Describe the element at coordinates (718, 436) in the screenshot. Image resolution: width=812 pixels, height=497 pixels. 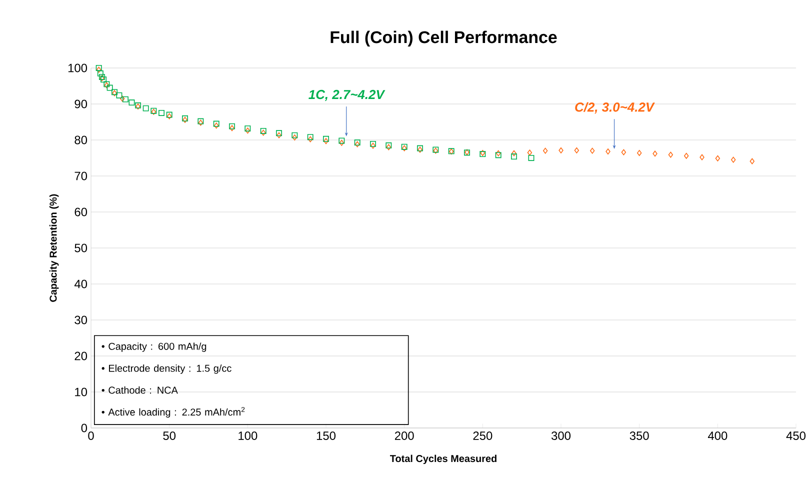
I see `x-tick-label: 400` at that location.